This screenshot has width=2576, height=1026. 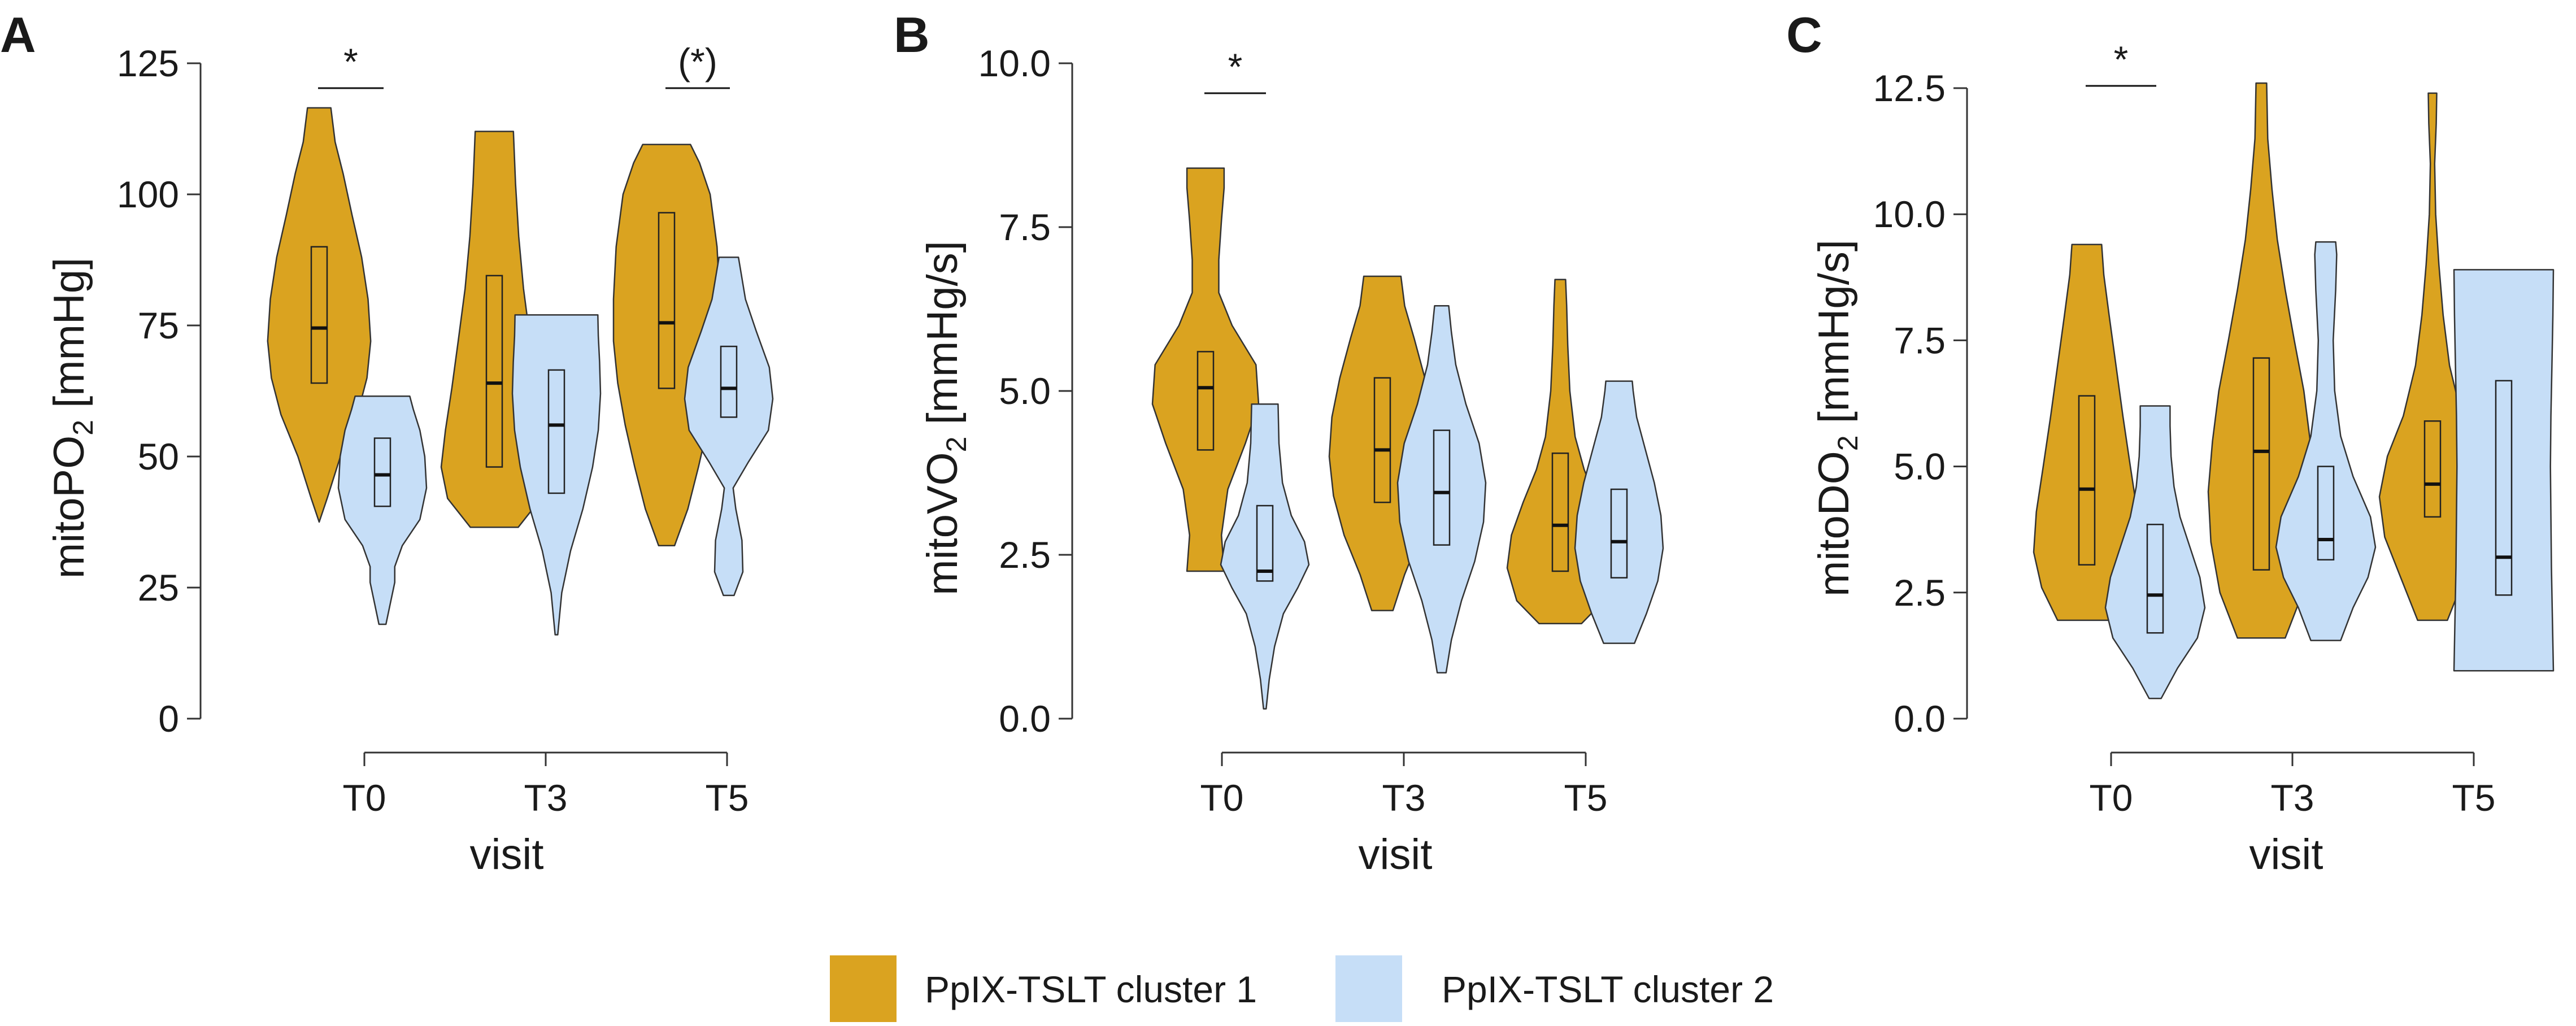 What do you see at coordinates (1091, 989) in the screenshot?
I see `legend-label-cluster-1: PpIX-TSLT cluster 1` at bounding box center [1091, 989].